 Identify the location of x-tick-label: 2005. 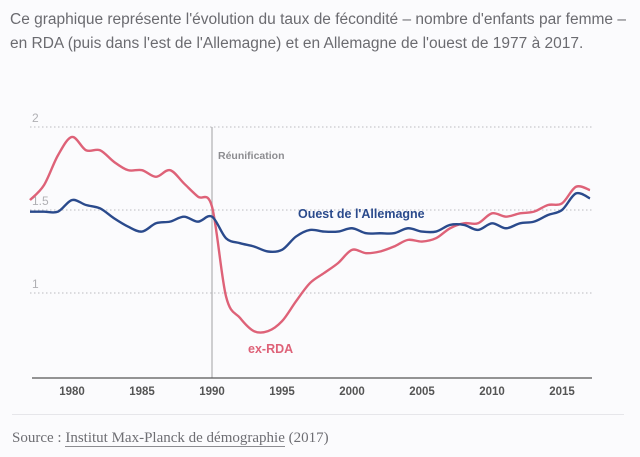
(422, 392).